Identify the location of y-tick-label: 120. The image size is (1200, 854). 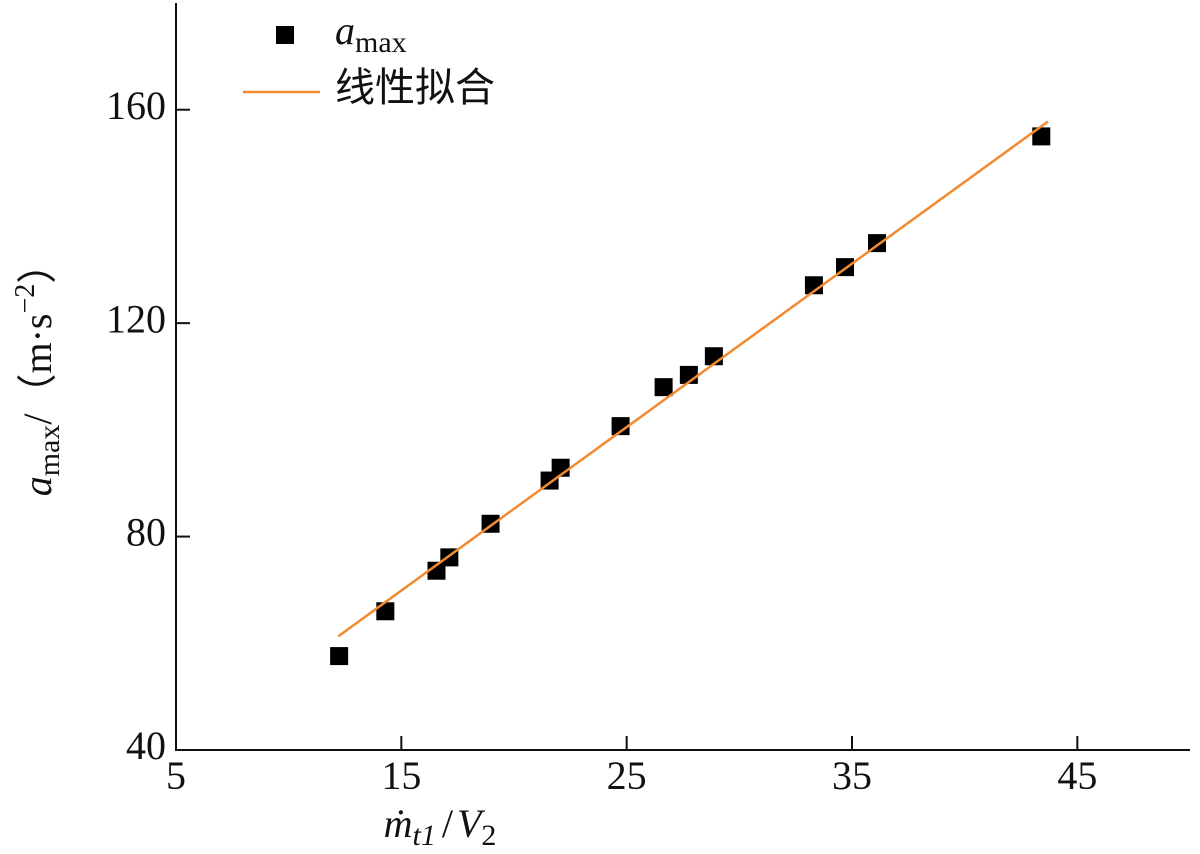
(136, 318).